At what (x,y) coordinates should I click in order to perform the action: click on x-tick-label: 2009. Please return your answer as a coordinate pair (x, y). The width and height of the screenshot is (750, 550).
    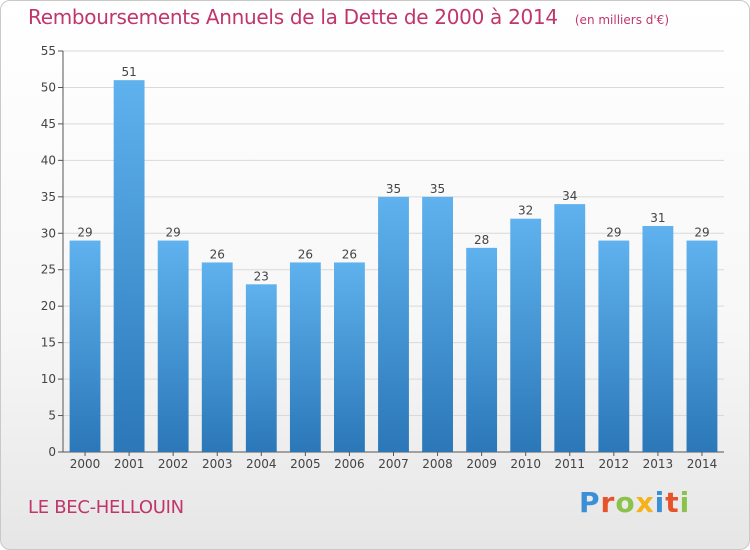
    Looking at the image, I should click on (481, 464).